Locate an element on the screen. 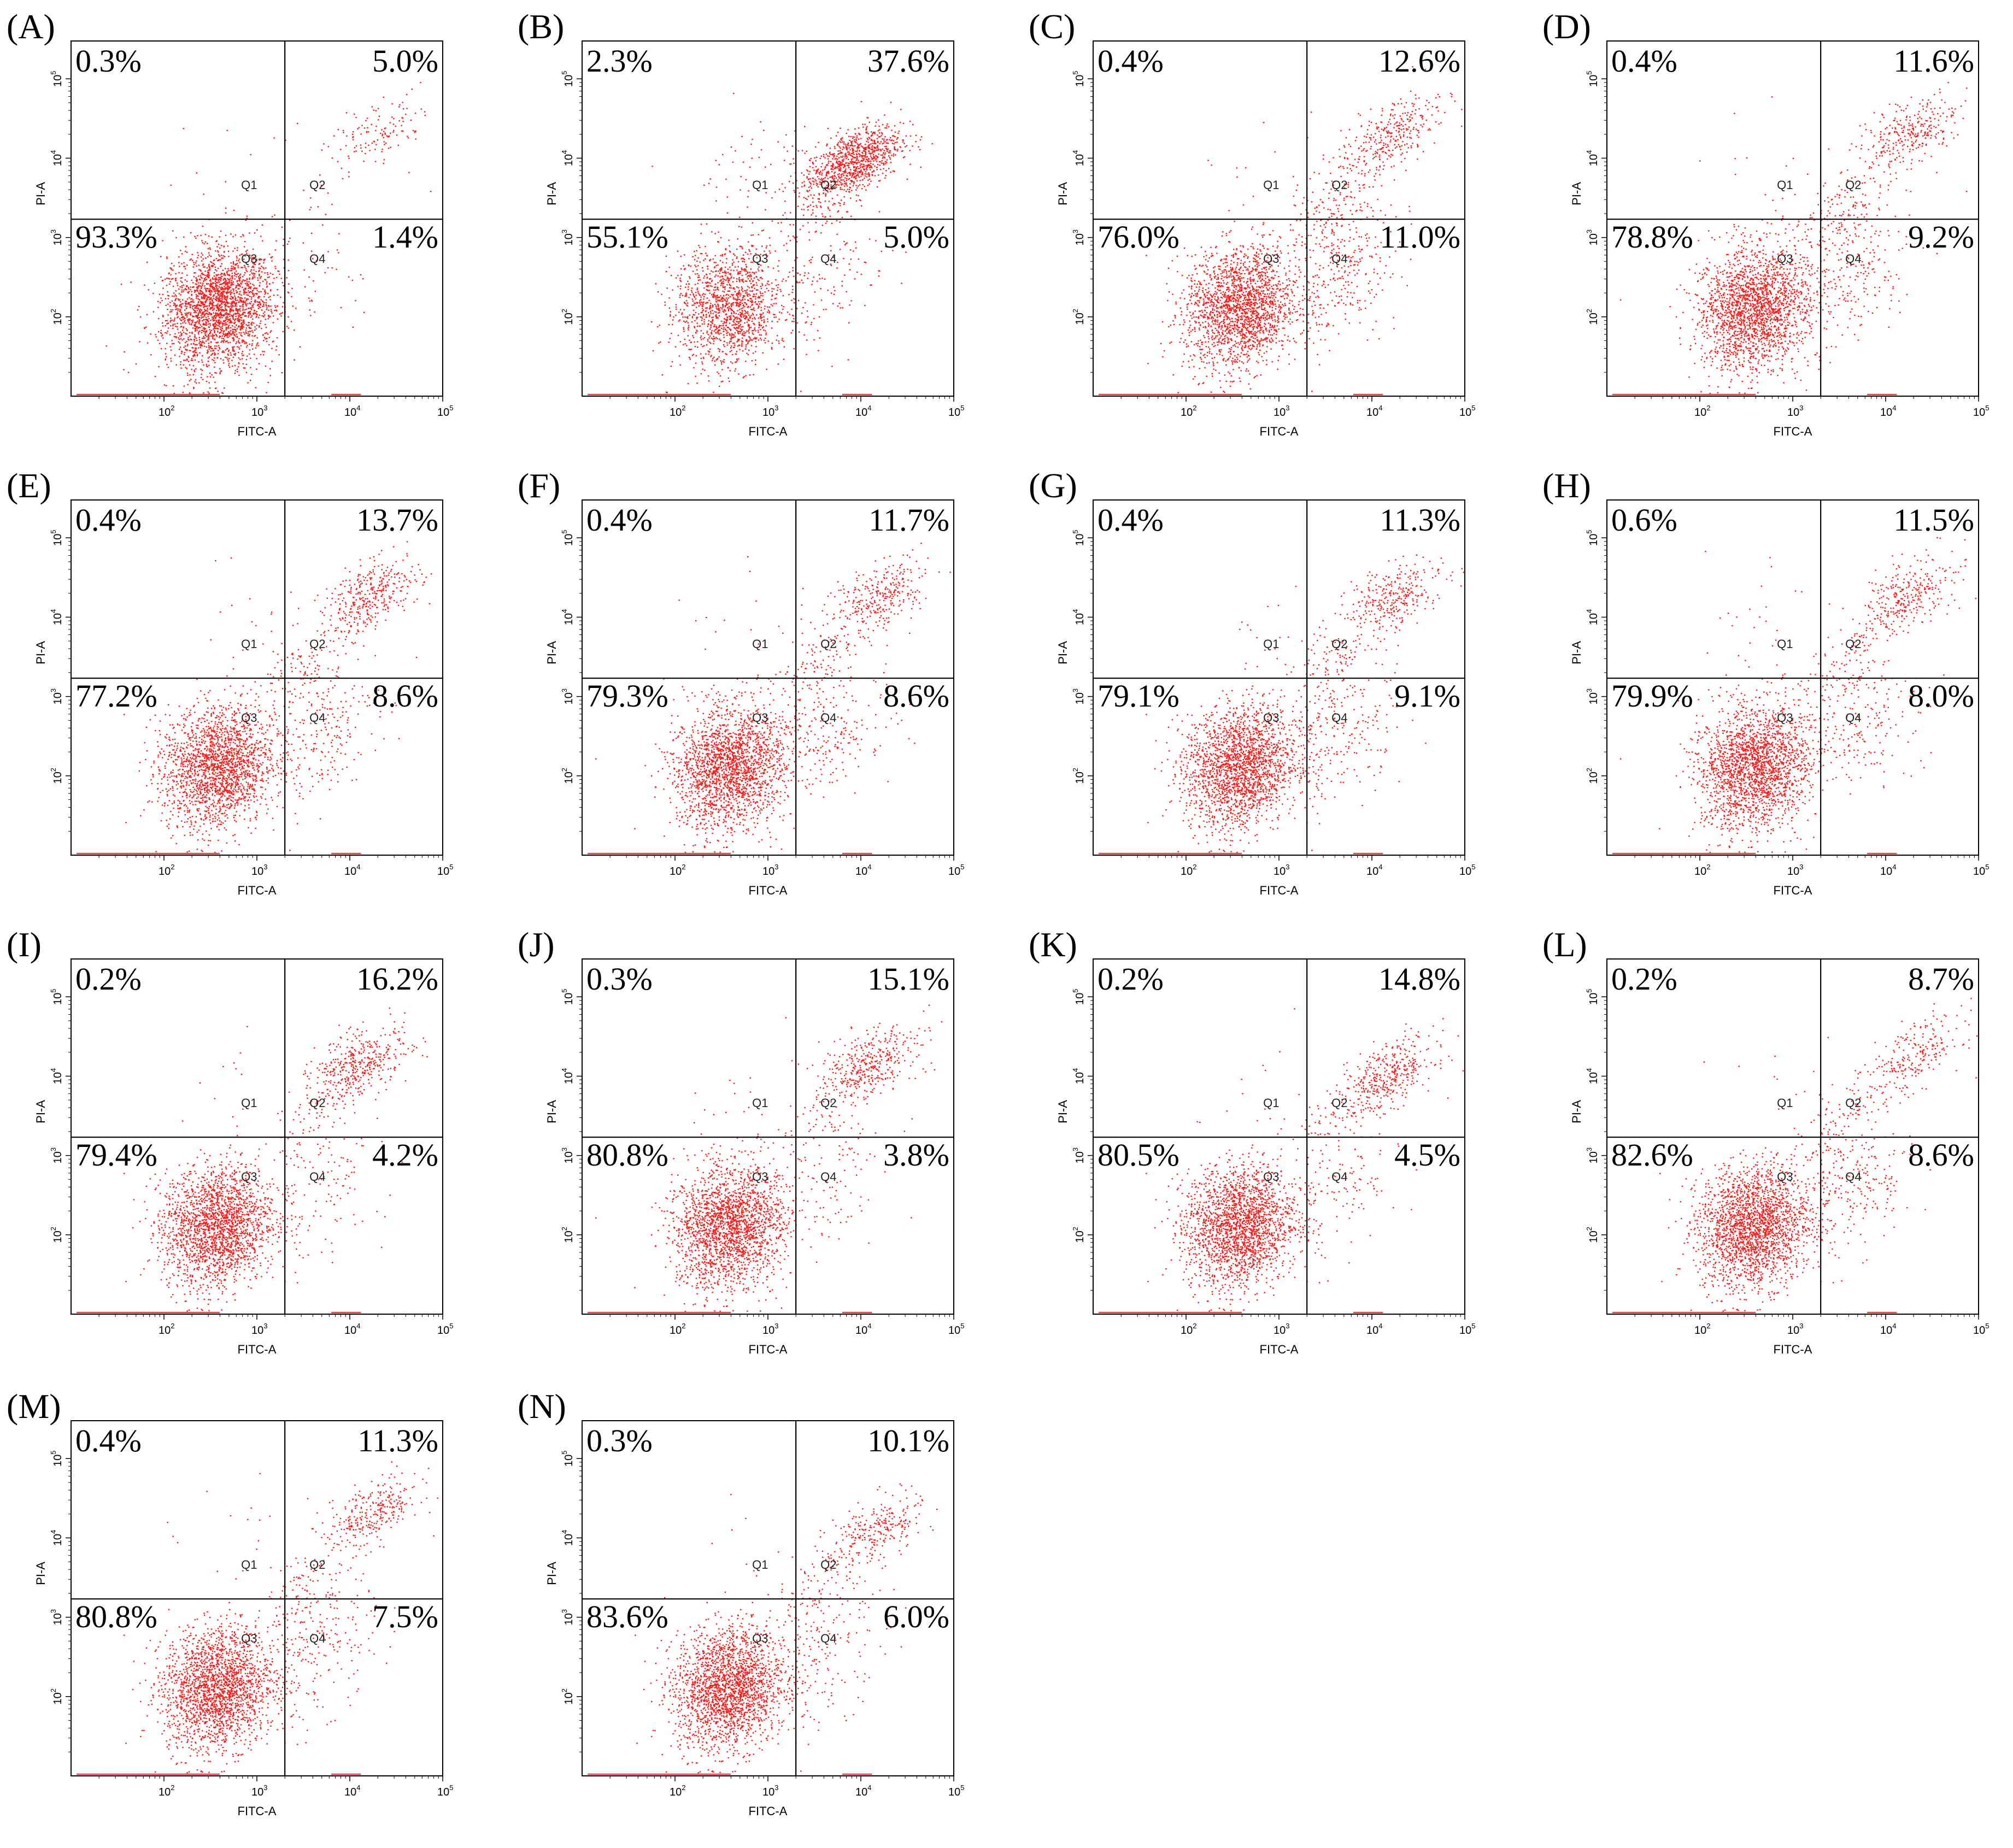  q2-percent: 11.5% is located at coordinates (1933, 520).